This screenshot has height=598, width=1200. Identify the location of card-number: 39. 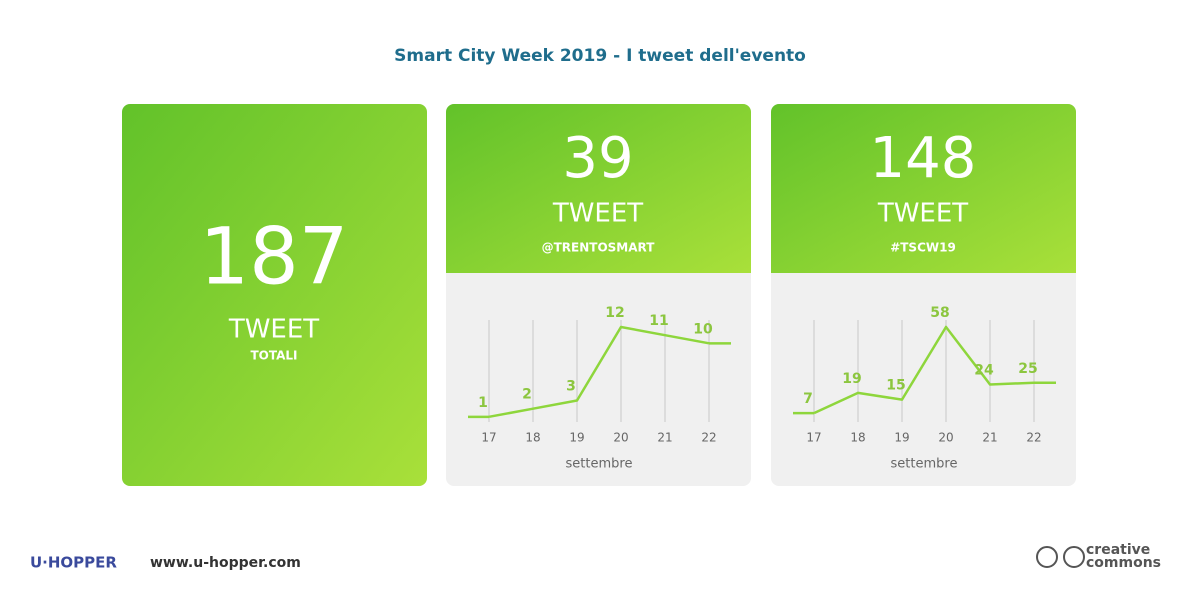
(597, 158).